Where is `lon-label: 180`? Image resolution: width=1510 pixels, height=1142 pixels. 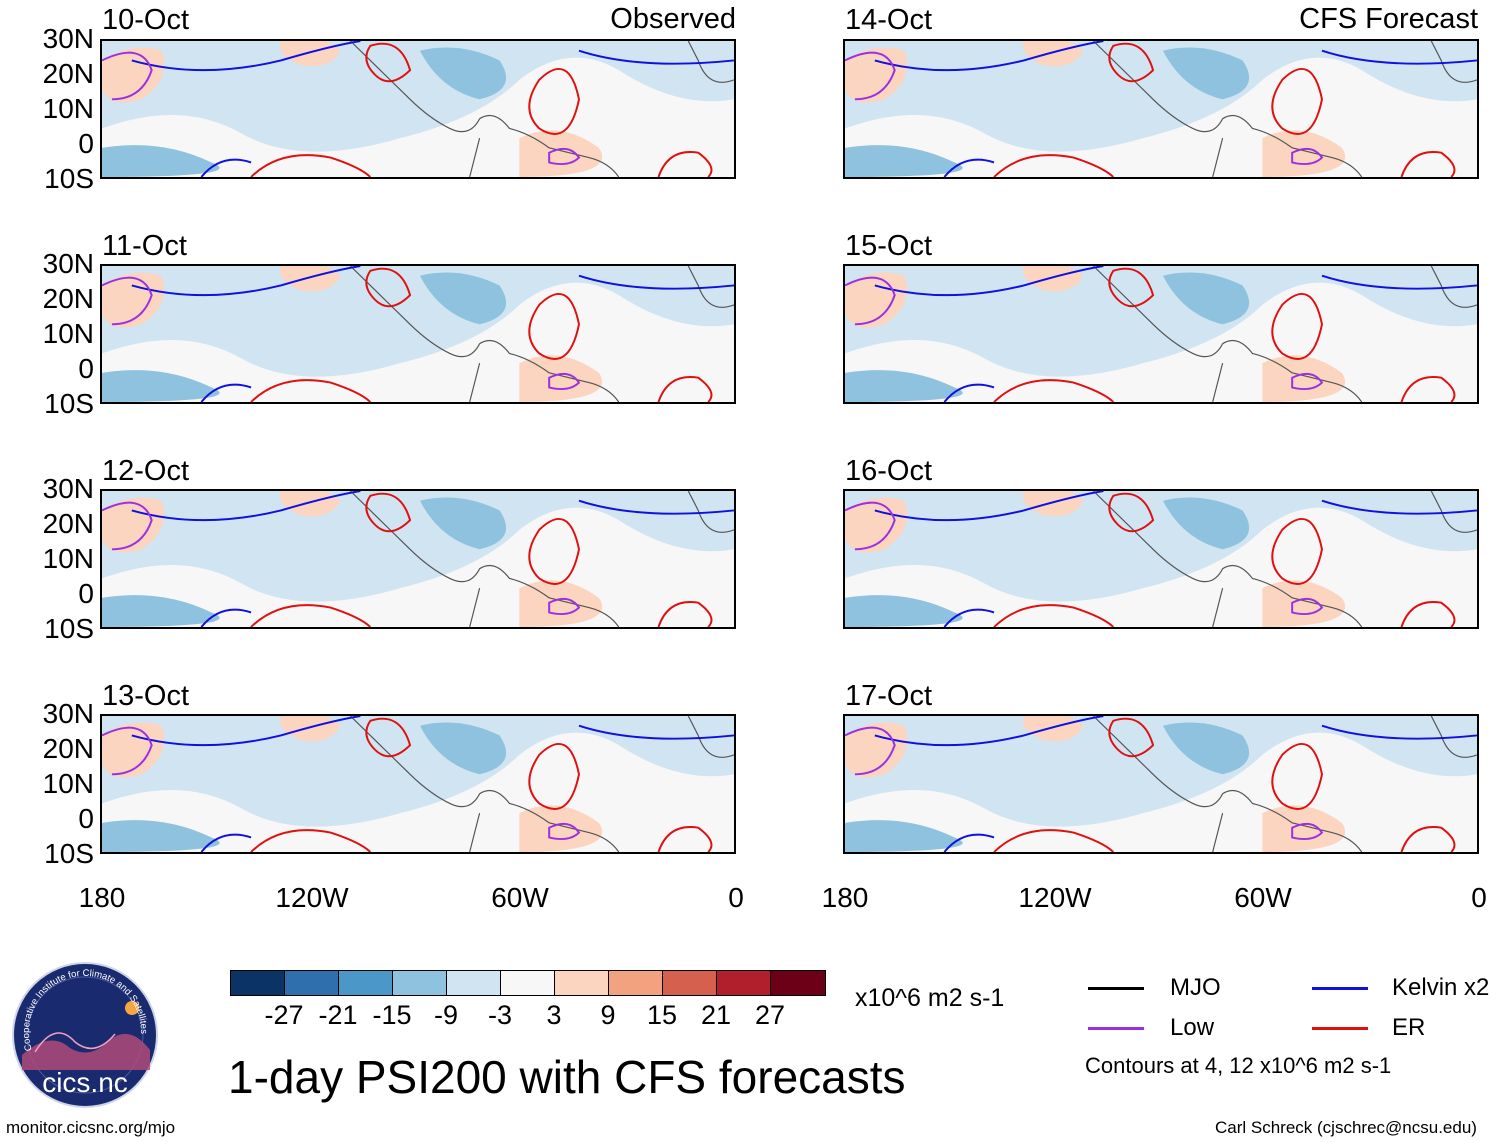 lon-label: 180 is located at coordinates (102, 897).